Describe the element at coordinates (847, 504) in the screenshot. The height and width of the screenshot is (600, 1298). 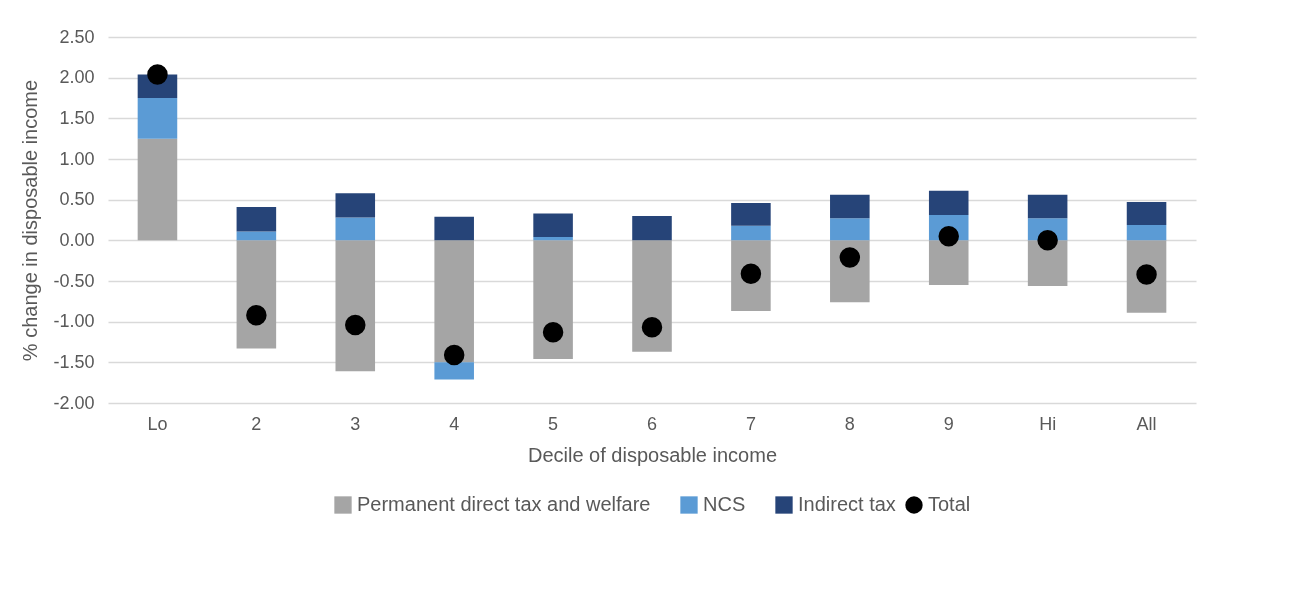
I see `legend-label: Indirect tax` at that location.